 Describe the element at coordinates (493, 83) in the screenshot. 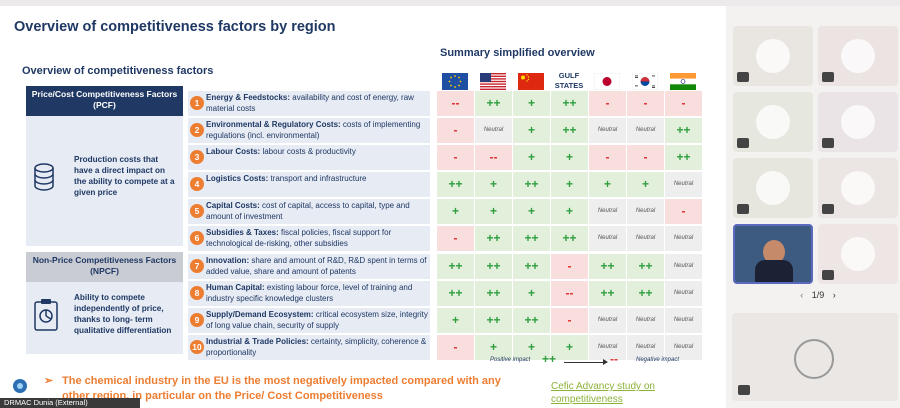

I see `column-usa` at that location.